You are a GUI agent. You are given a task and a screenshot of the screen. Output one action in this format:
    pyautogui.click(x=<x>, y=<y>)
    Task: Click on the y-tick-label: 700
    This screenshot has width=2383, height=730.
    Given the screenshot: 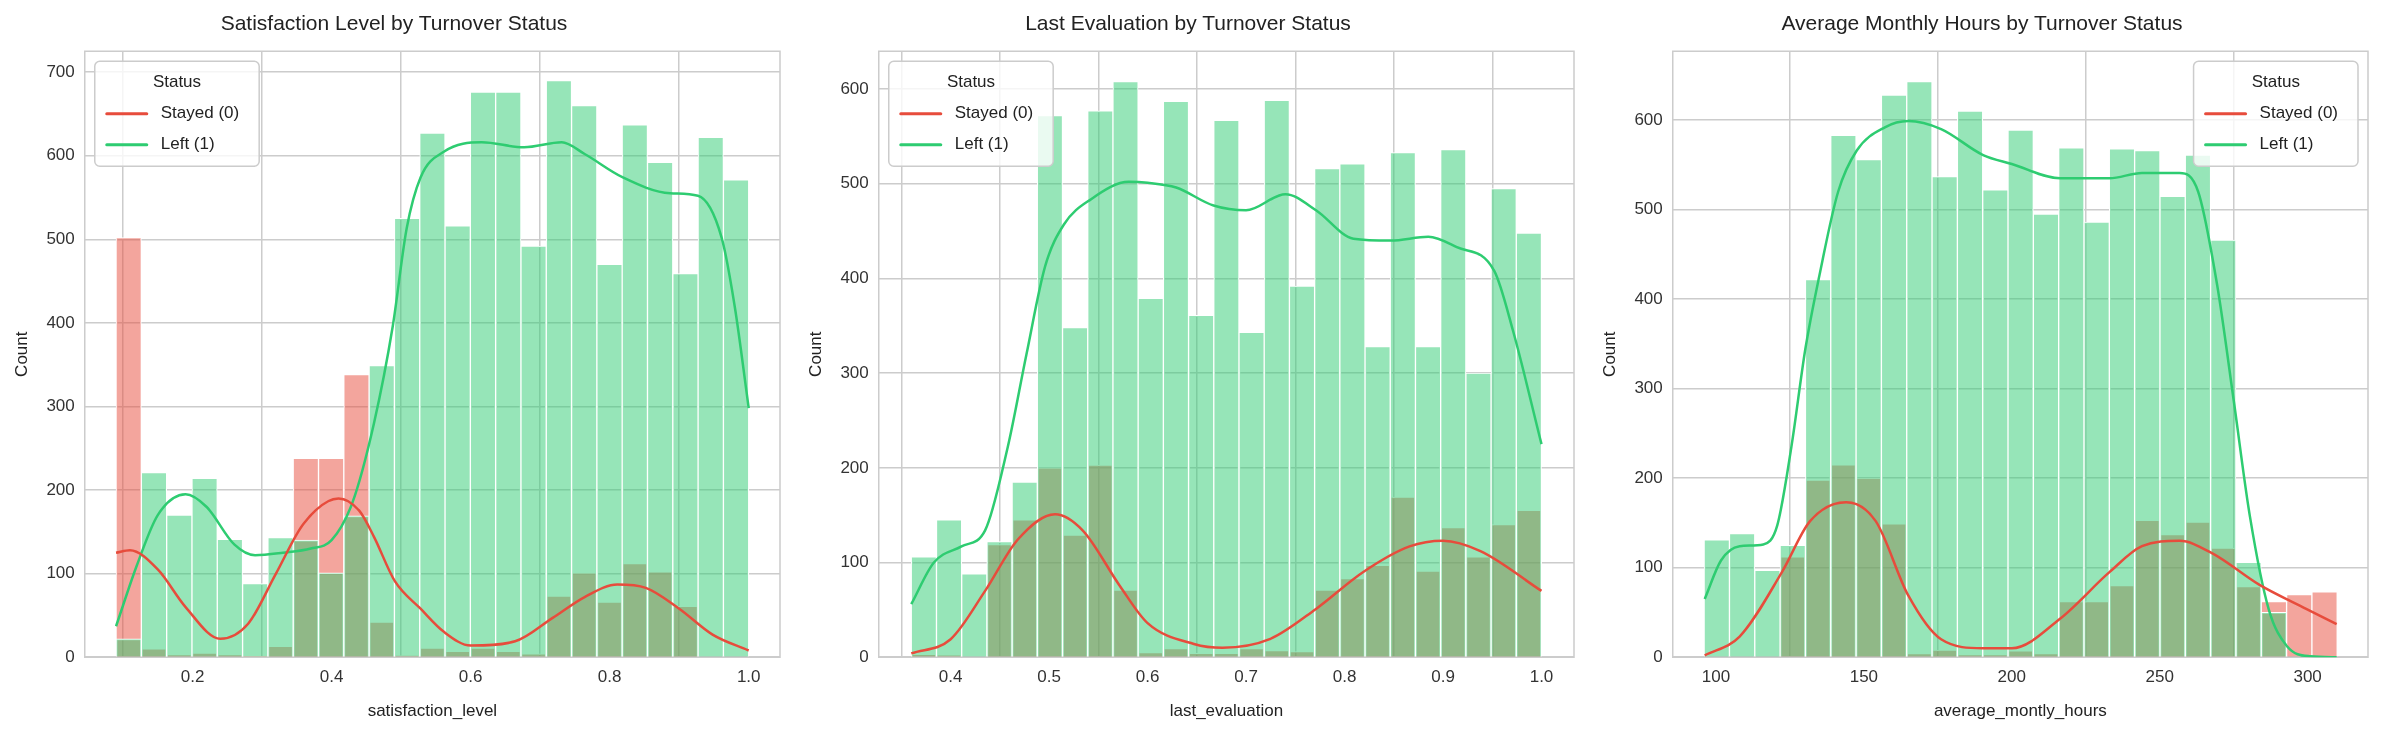 What is the action you would take?
    pyautogui.click(x=60, y=71)
    